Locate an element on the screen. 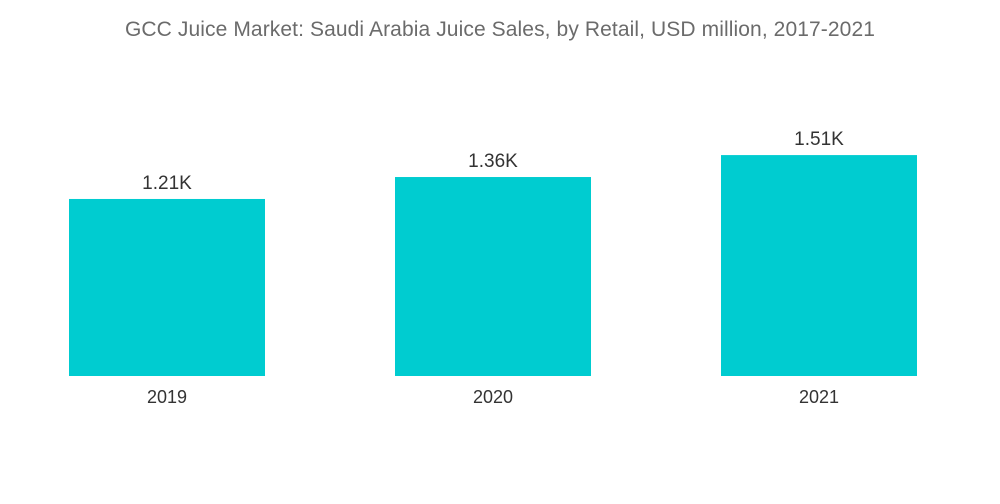 The height and width of the screenshot is (504, 1000). value-label-2021: 1.51K is located at coordinates (819, 139).